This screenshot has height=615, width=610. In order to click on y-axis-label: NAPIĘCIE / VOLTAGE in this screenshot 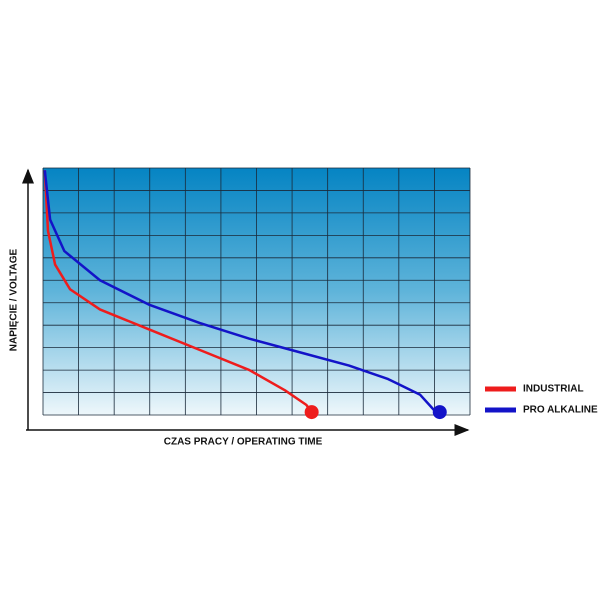, I will do `click(14, 299)`.